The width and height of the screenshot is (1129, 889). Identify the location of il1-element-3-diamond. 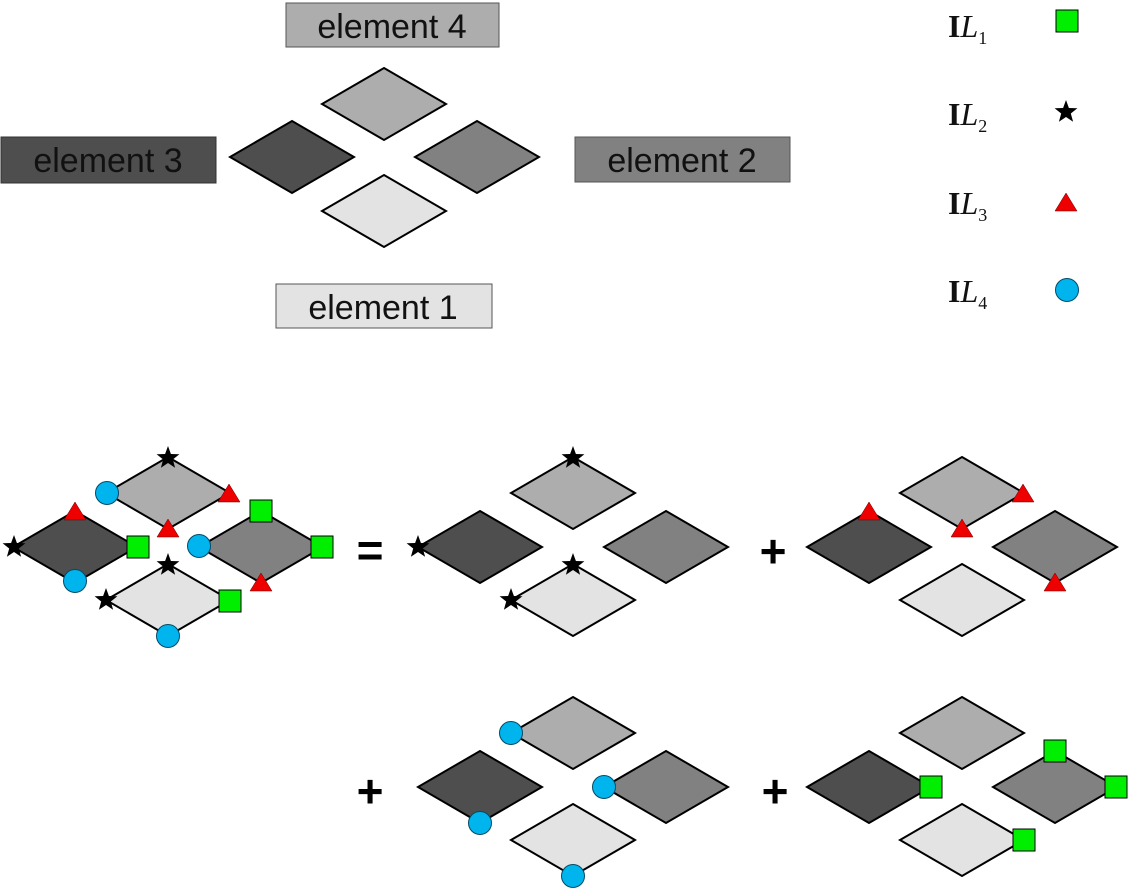
(869, 787).